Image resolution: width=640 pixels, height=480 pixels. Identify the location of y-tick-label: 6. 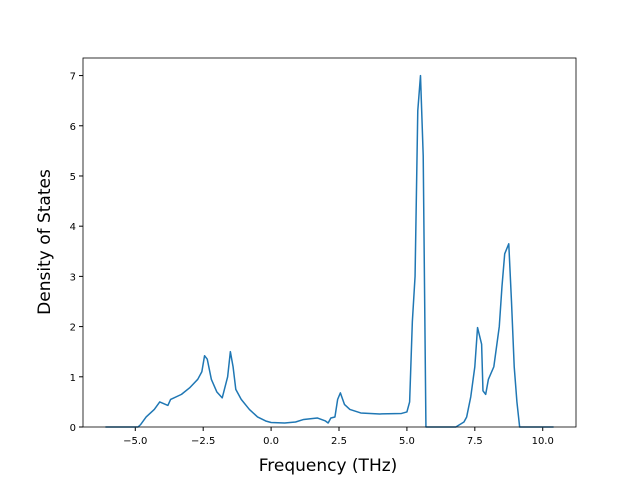
(73, 127).